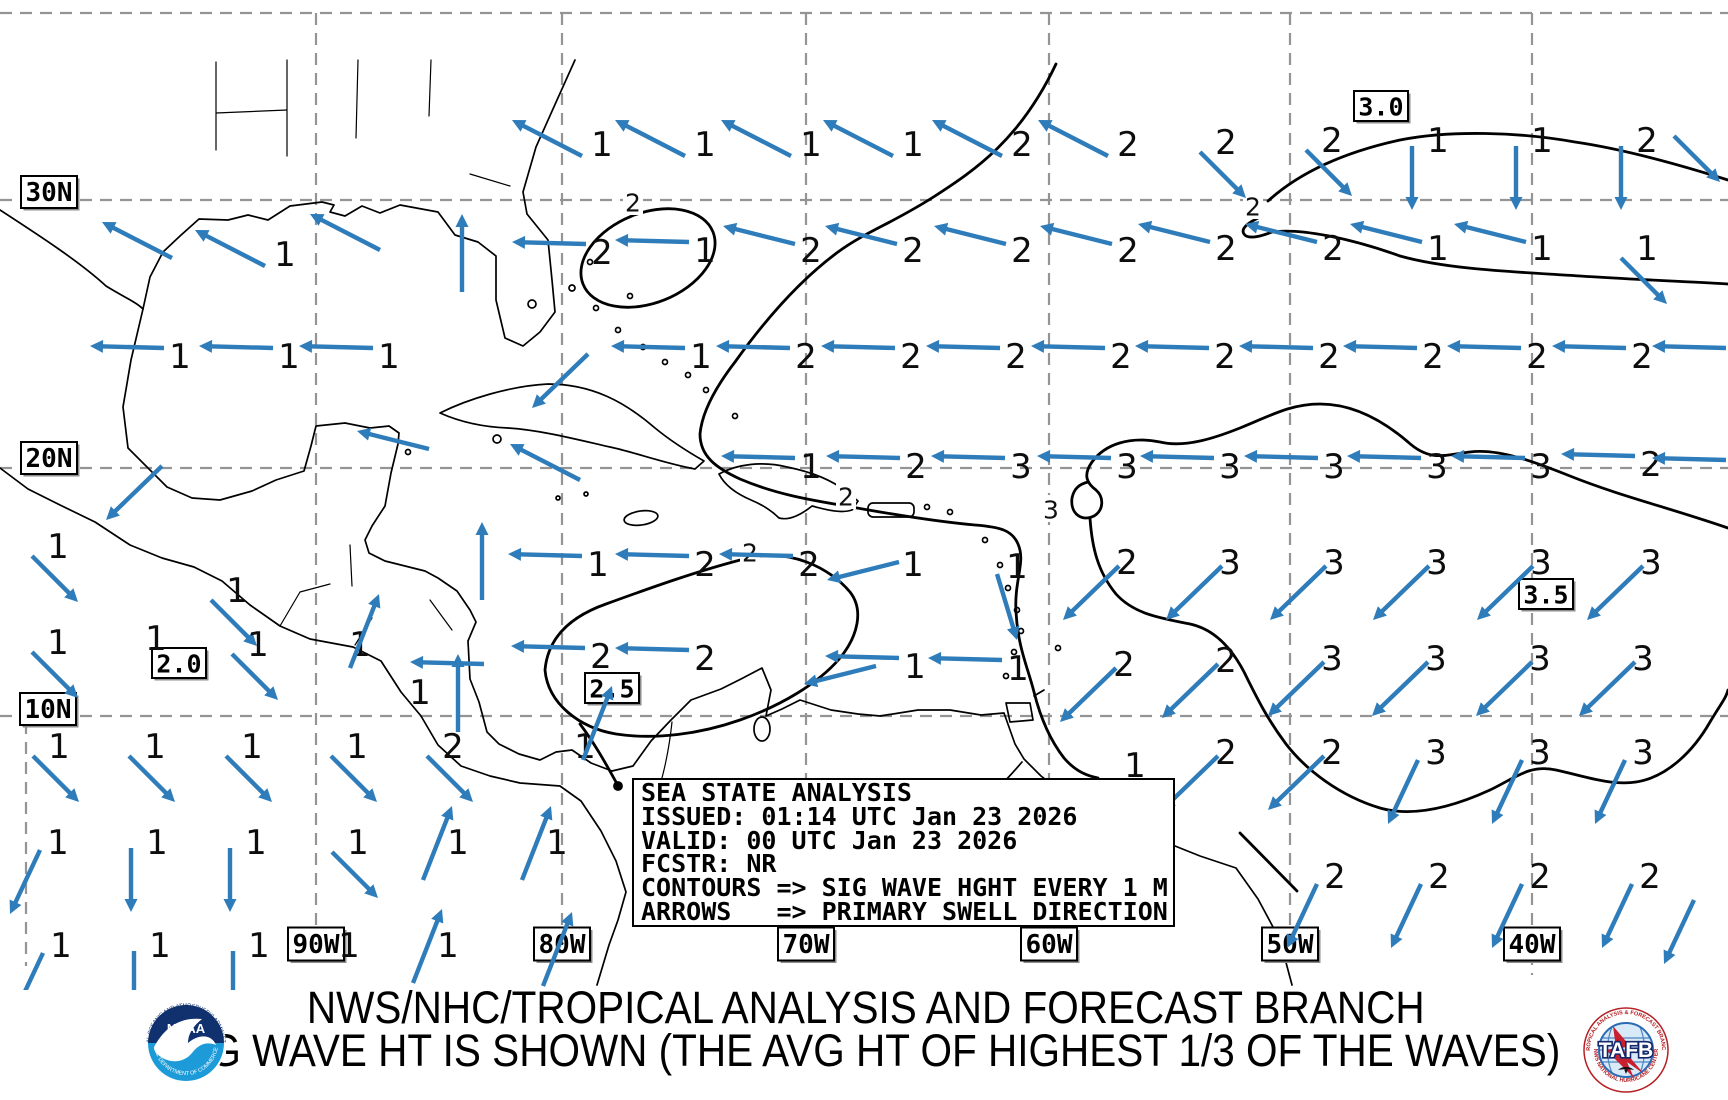 This screenshot has height=1100, width=1728. I want to click on contour-label-2-1: 2, so click(846, 497).